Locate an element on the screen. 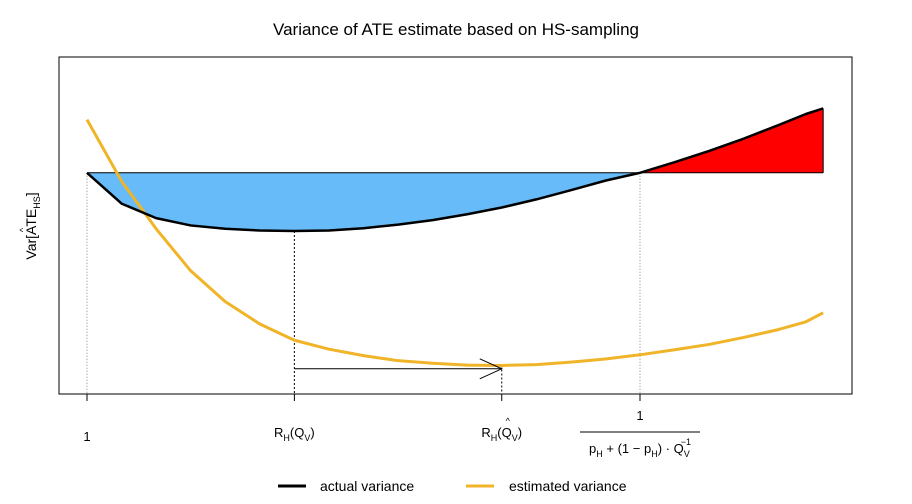 The height and width of the screenshot is (504, 912). legend-label-actual: actual variance is located at coordinates (367, 486).